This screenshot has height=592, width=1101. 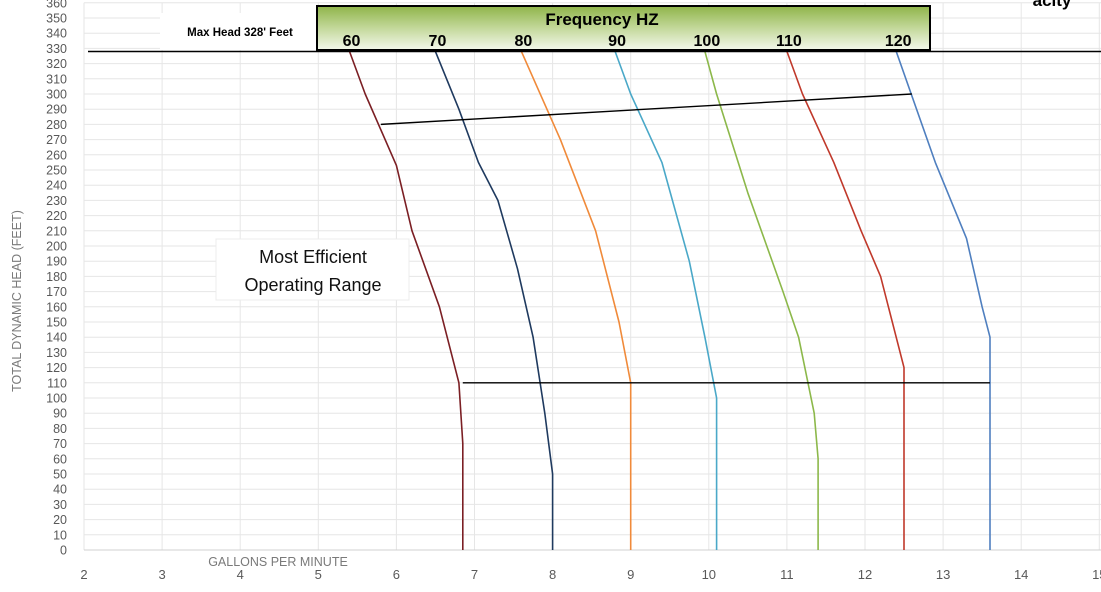 I want to click on y-tick-label: 140, so click(x=56, y=338).